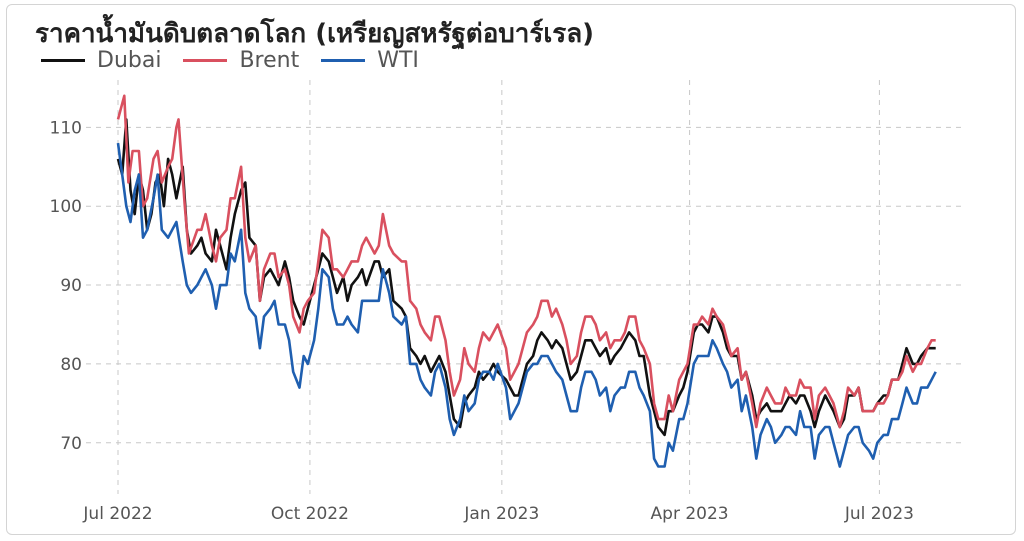  Describe the element at coordinates (66, 207) in the screenshot. I see `y-tick-label: 100` at that location.